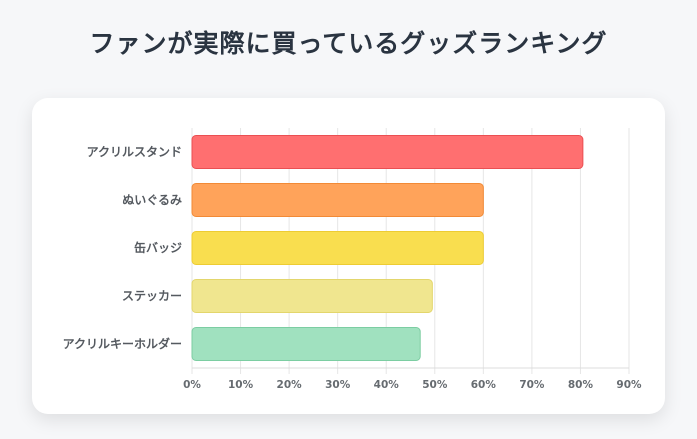 This screenshot has height=439, width=697. I want to click on x-tick-label: 20%, so click(290, 385).